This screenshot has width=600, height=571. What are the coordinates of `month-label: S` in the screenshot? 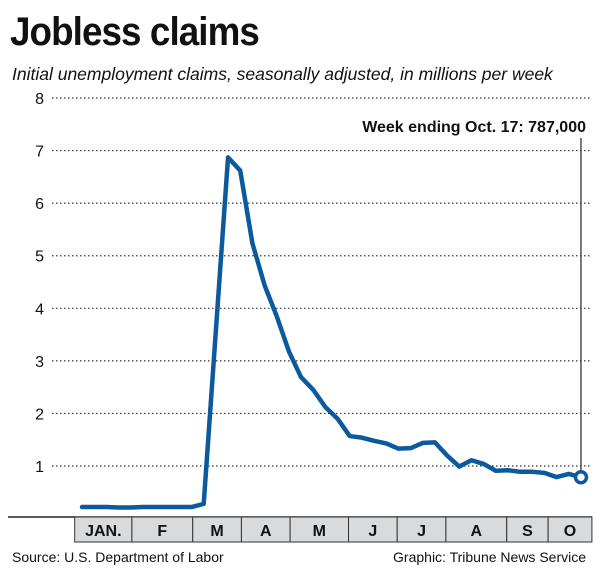 It's located at (527, 531).